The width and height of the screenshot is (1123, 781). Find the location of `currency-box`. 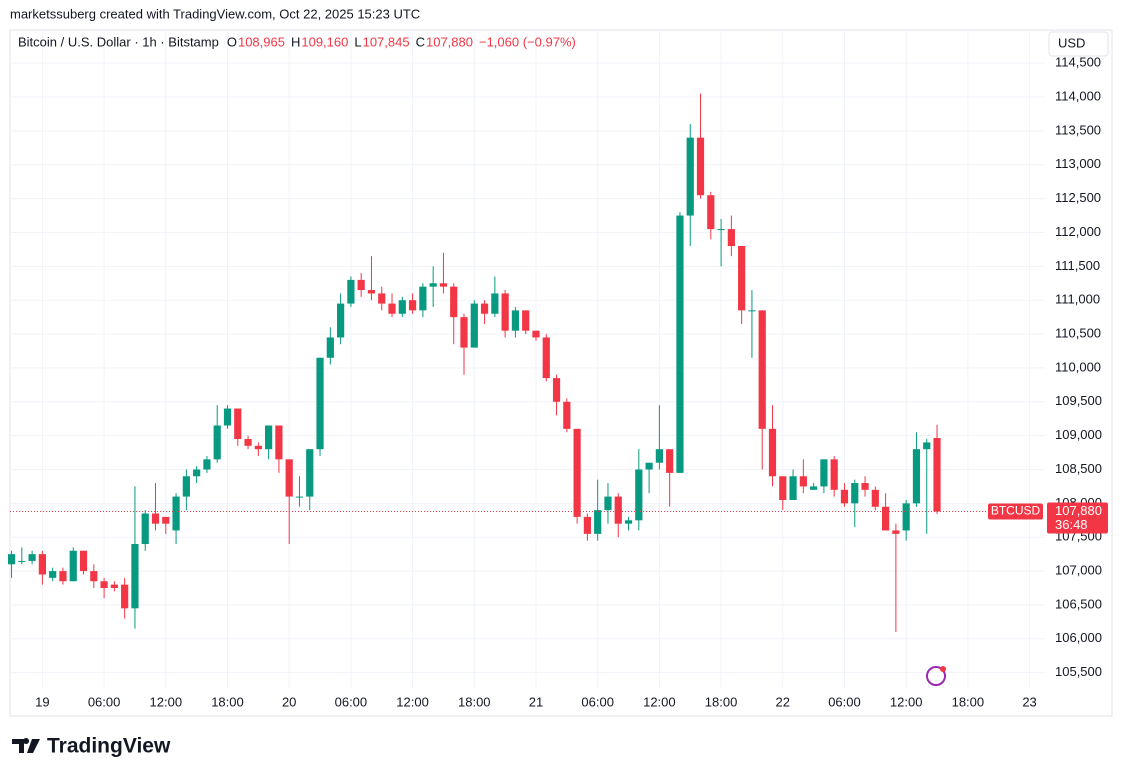

currency-box is located at coordinates (1078, 44).